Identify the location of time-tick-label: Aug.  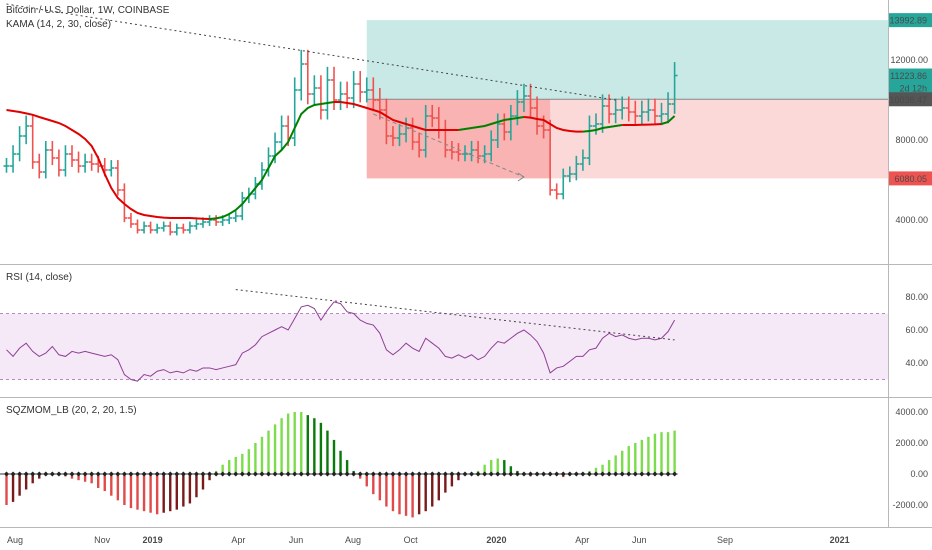
(15, 540).